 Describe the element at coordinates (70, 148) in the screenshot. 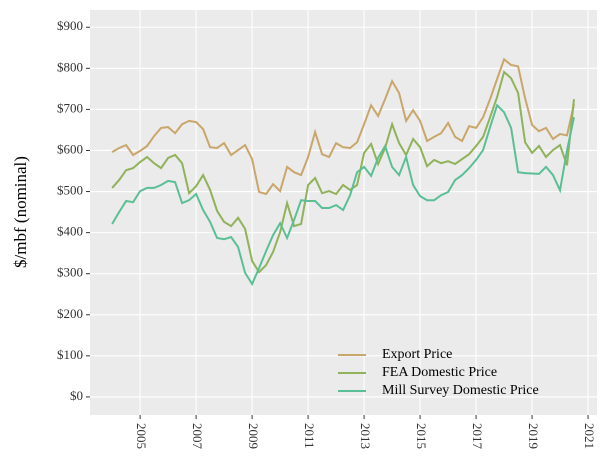

I see `y-tick-label: $600` at that location.